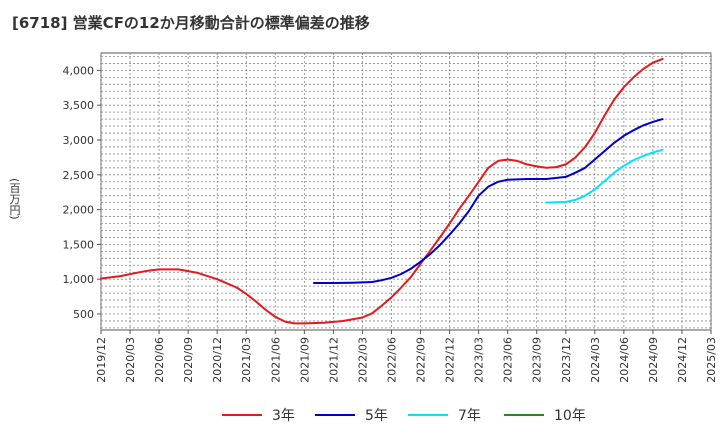  Describe the element at coordinates (130, 360) in the screenshot. I see `x-tick-label: 2020/03` at that location.